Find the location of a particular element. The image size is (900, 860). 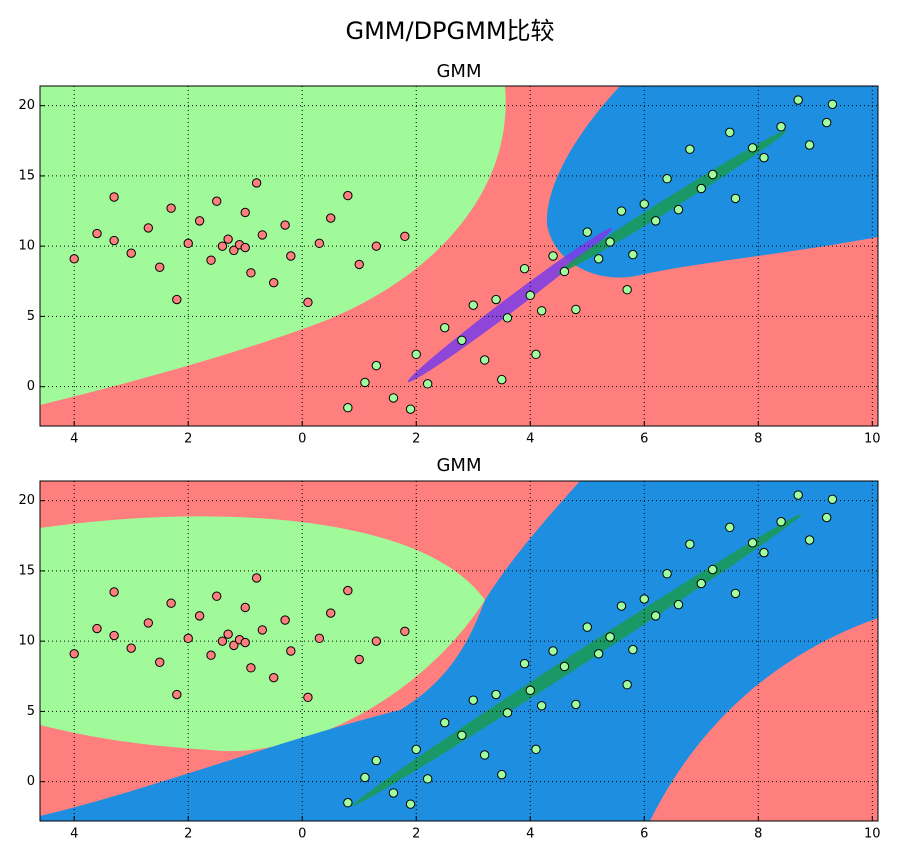

y-tick-label: 20 is located at coordinates (26, 500).